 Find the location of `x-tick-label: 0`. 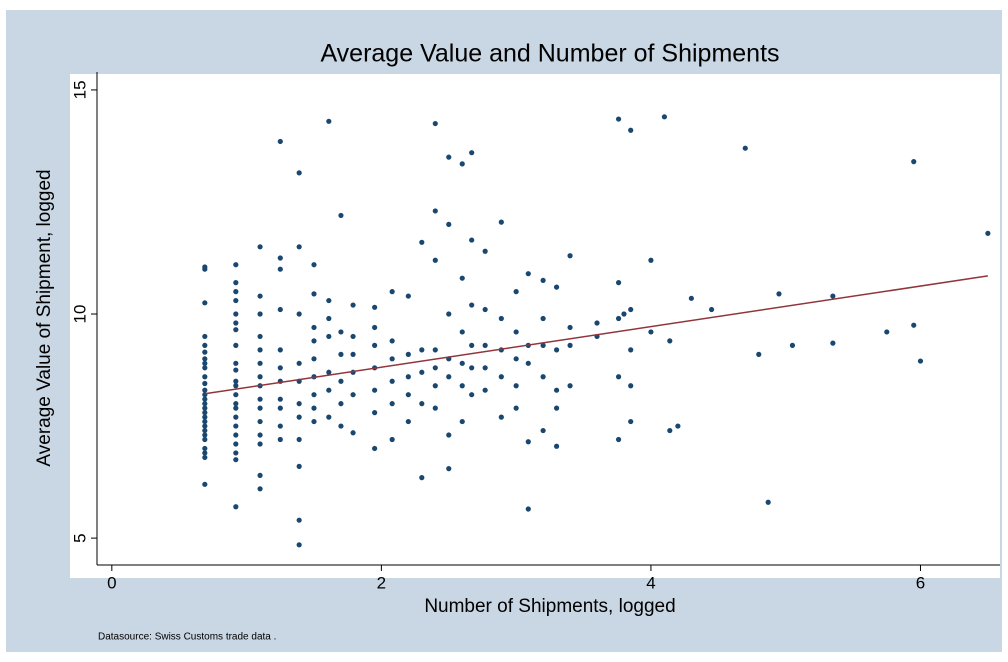

x-tick-label: 0 is located at coordinates (111, 582).